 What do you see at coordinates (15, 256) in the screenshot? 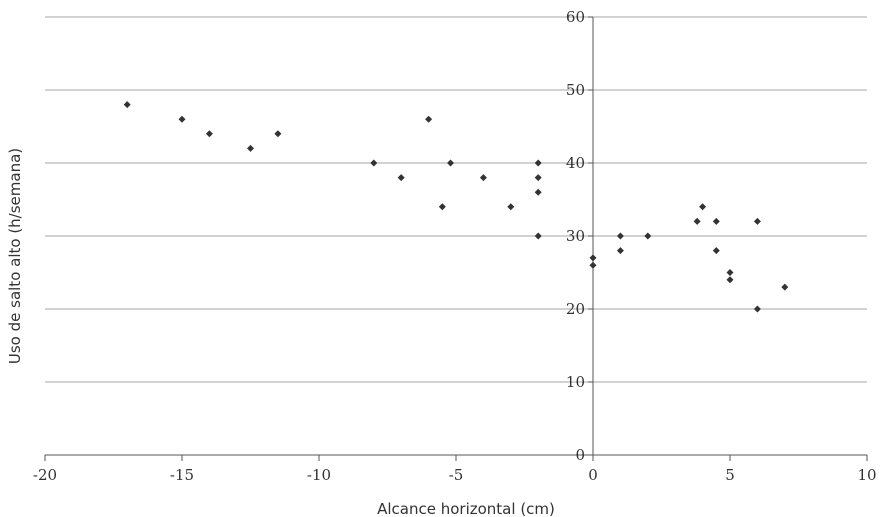
I see `y-axis-title: Uso de salto alto (h/semana)` at bounding box center [15, 256].